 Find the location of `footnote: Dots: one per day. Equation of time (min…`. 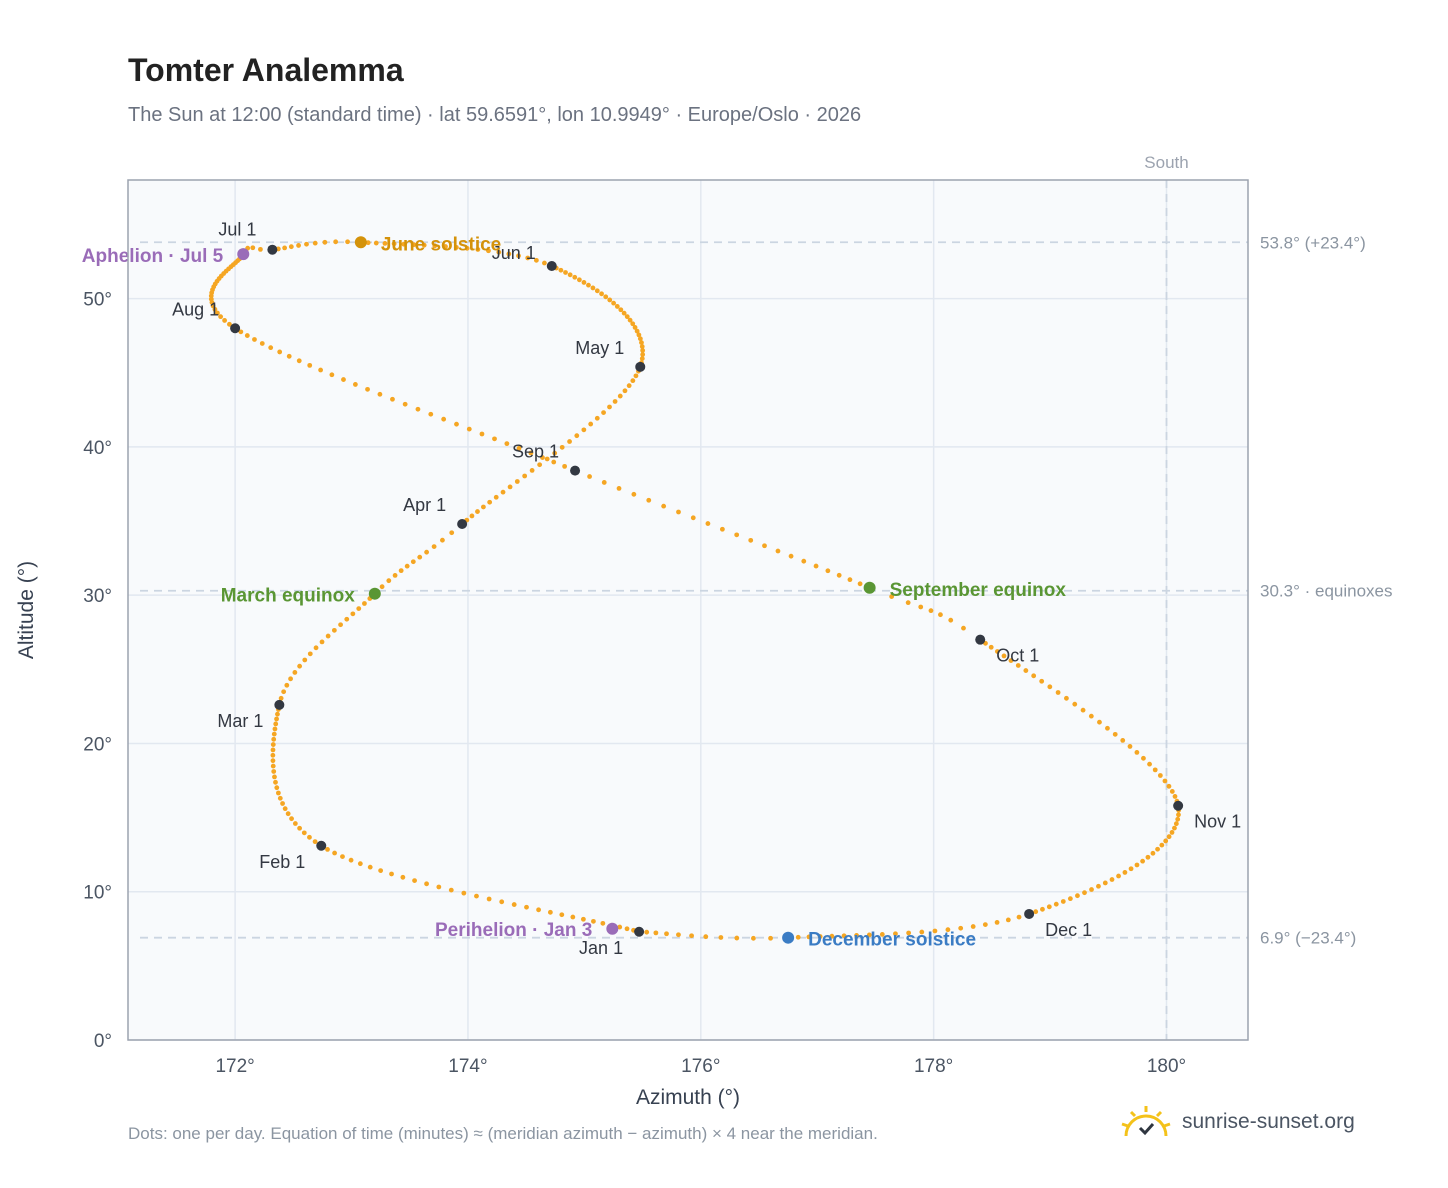

footnote: Dots: one per day. Equation of time (min… is located at coordinates (503, 1133).